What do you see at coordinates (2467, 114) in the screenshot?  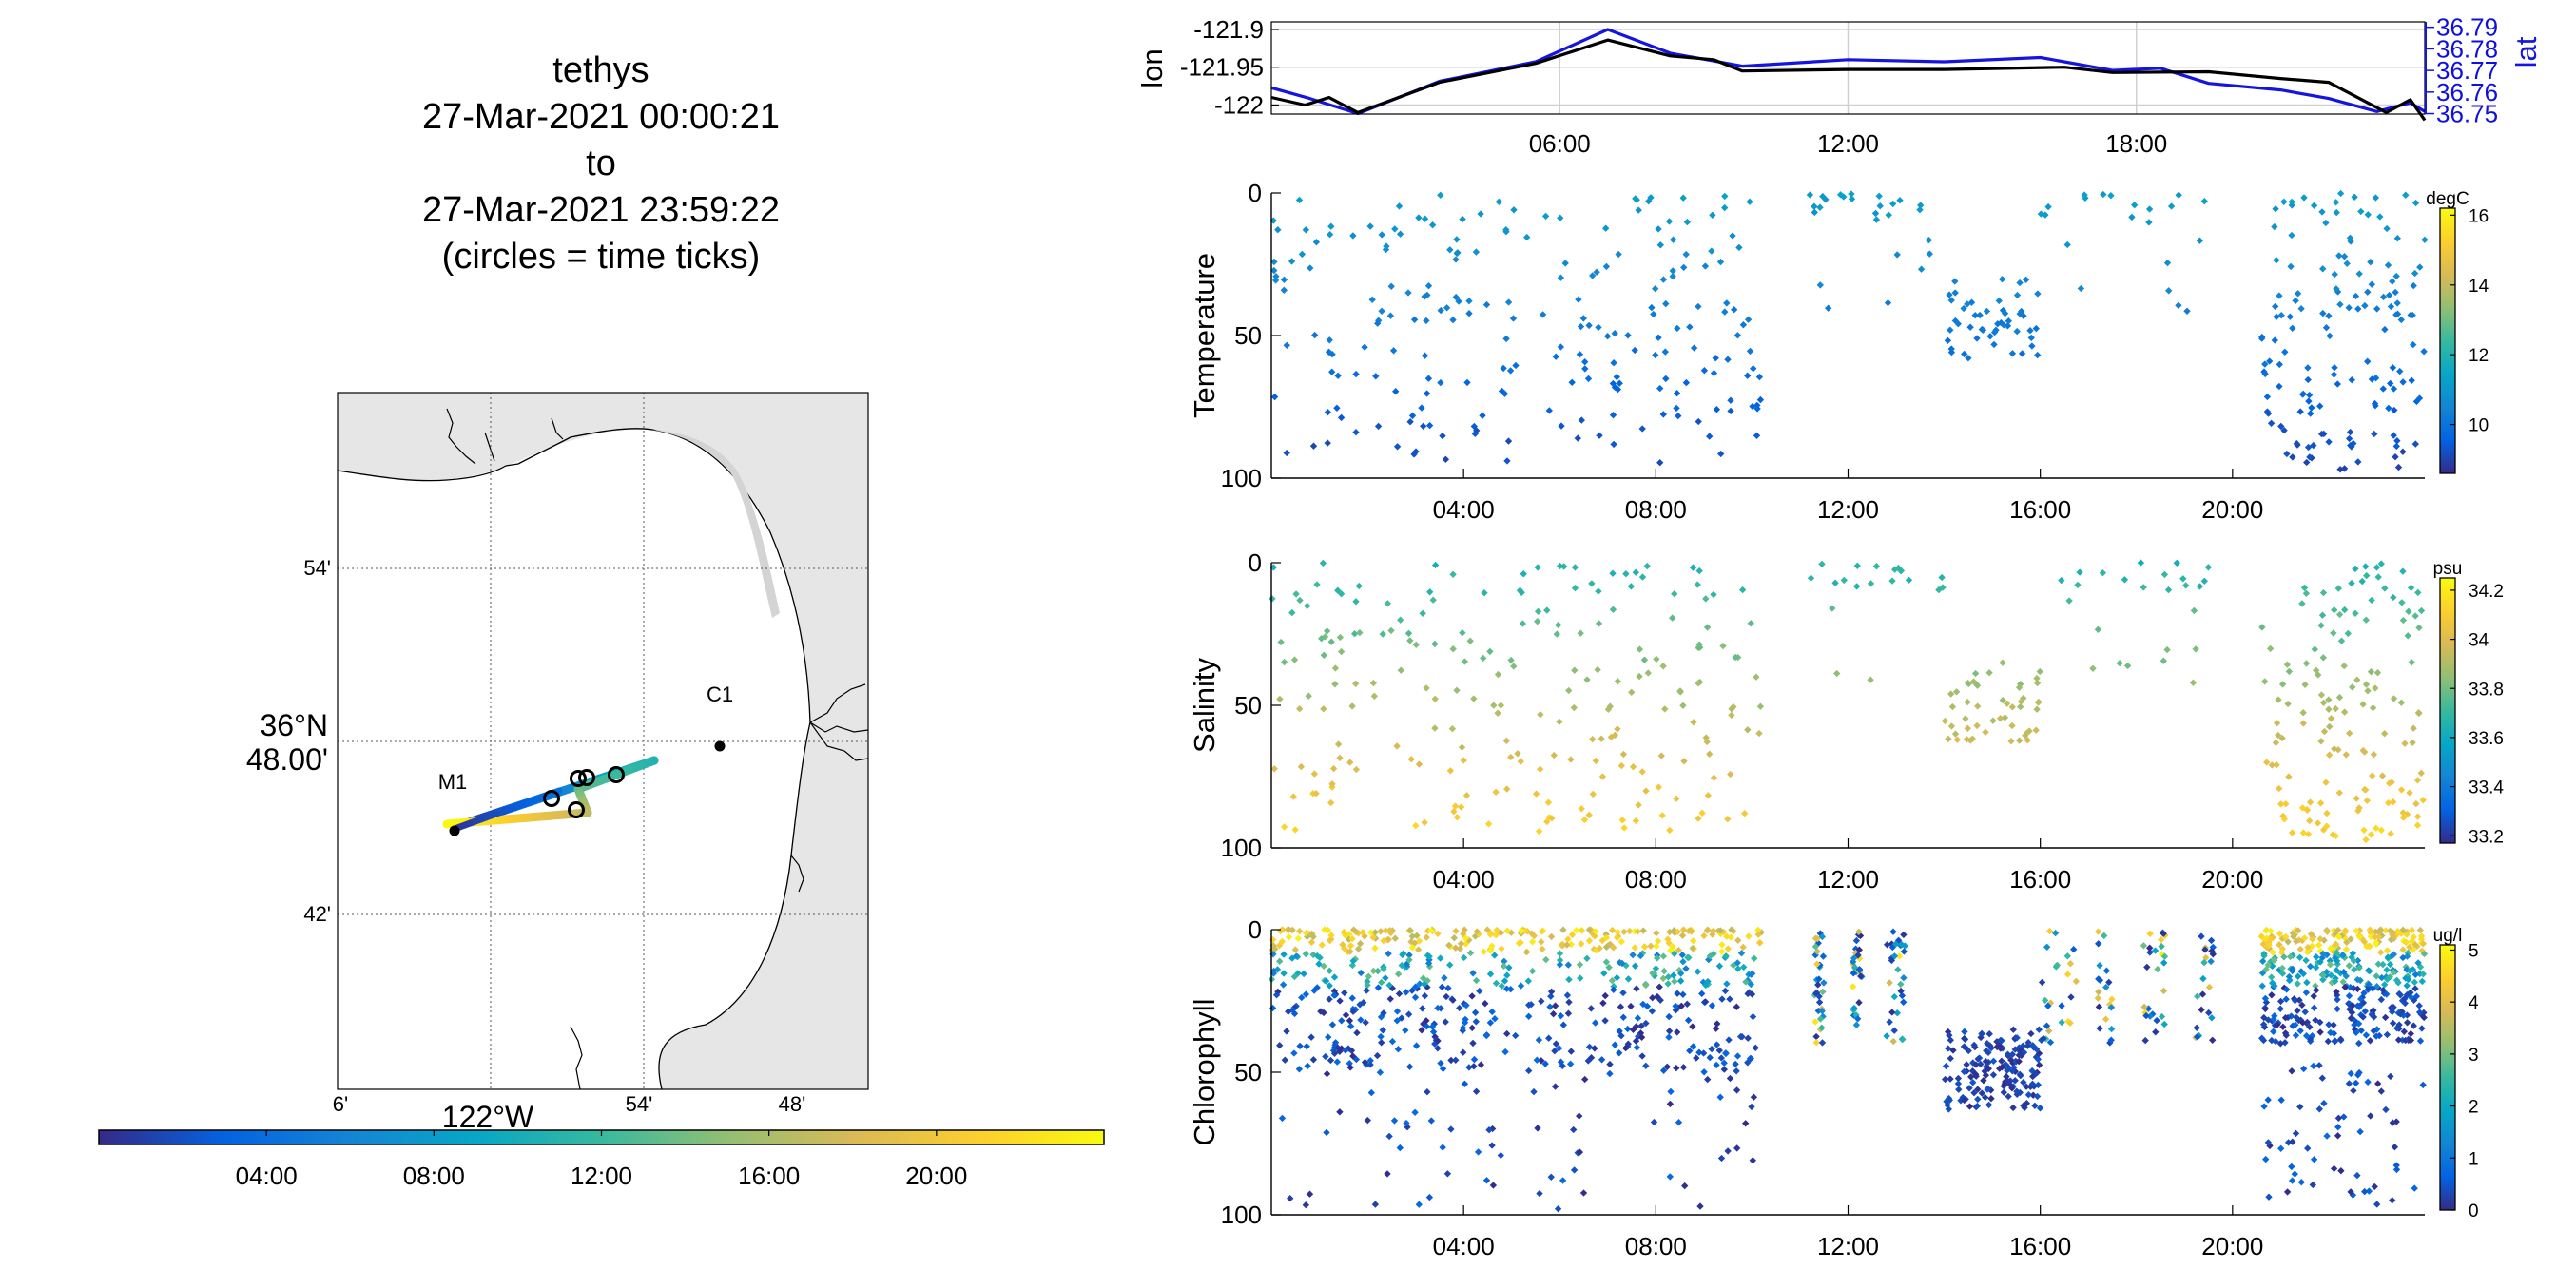 I see `lonlat-right-ytick-label: 36.75` at bounding box center [2467, 114].